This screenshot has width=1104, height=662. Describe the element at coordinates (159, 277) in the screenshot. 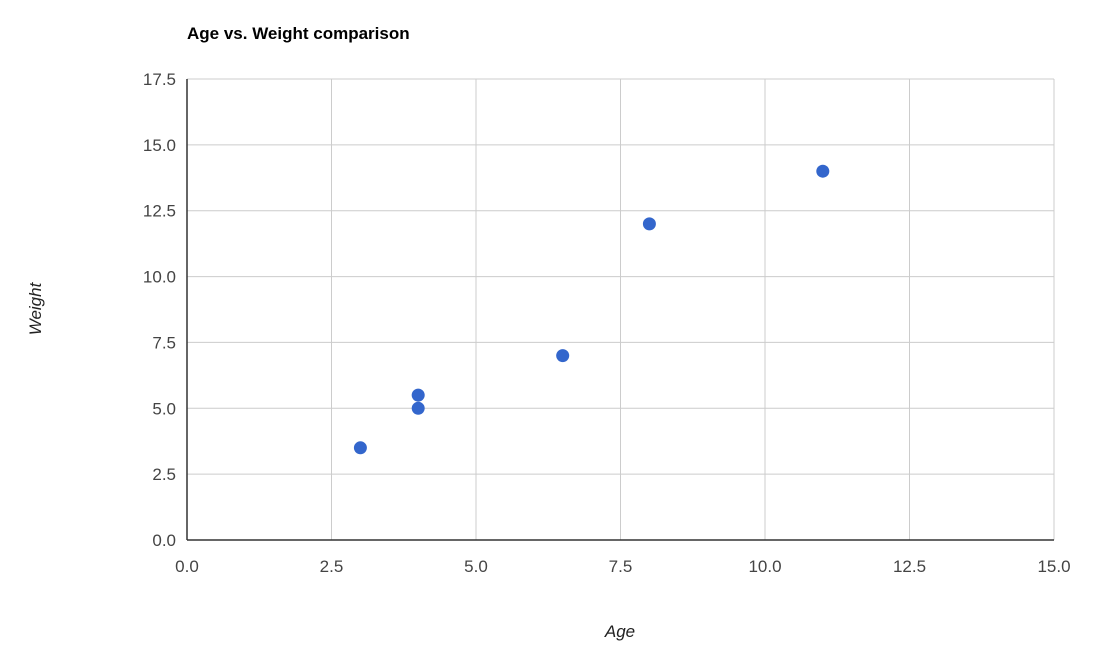

I see `y-tick-label: 10.0` at that location.